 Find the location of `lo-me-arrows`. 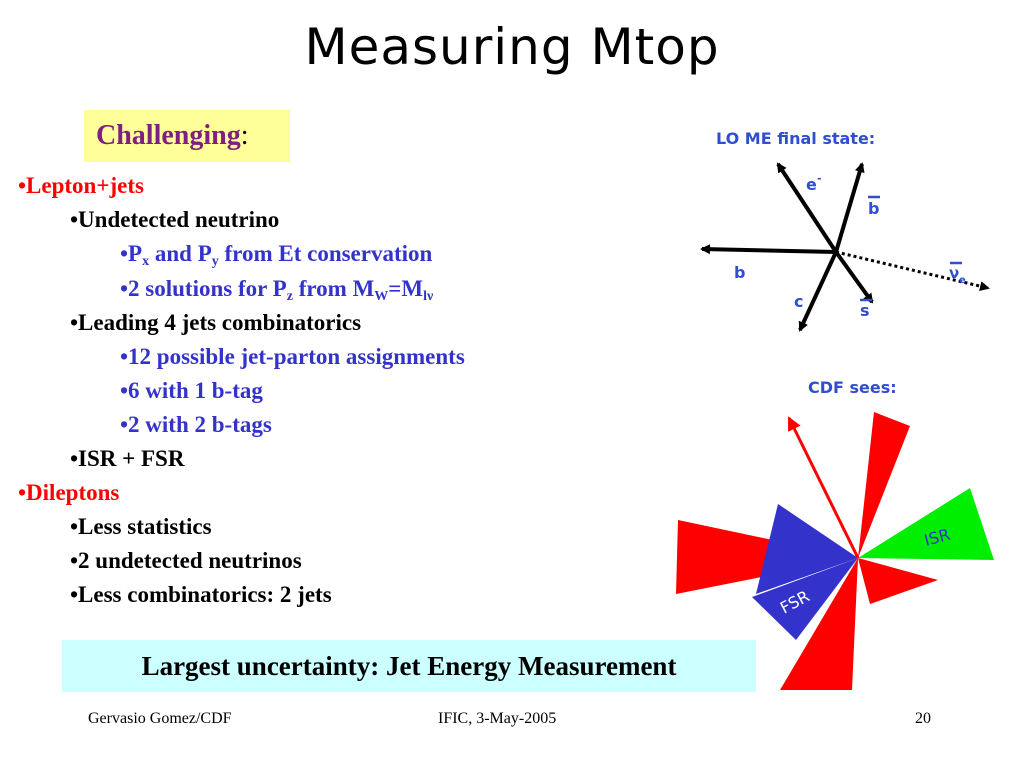

lo-me-arrows is located at coordinates (845, 247).